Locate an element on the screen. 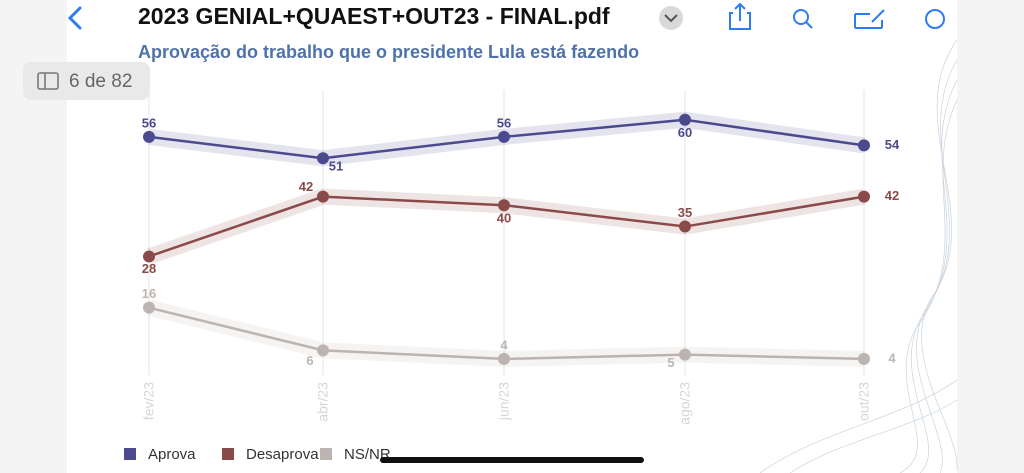 The image size is (1024, 473). x-tick-label: fev/23 is located at coordinates (149, 401).